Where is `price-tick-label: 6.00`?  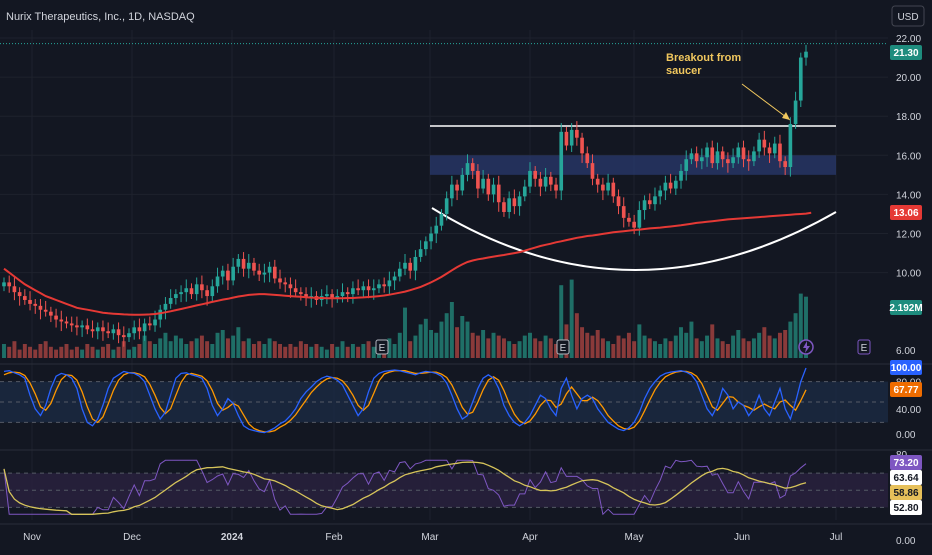 price-tick-label: 6.00 is located at coordinates (906, 351).